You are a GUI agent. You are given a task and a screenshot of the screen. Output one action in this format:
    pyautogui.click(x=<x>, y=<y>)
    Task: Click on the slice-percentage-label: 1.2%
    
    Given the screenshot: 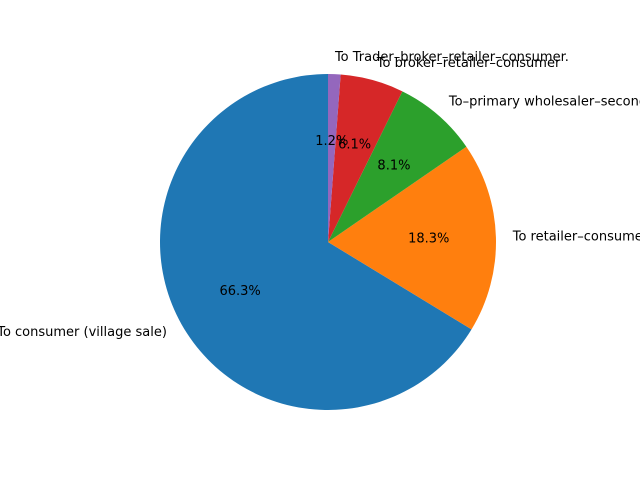 What is the action you would take?
    pyautogui.click(x=331, y=141)
    